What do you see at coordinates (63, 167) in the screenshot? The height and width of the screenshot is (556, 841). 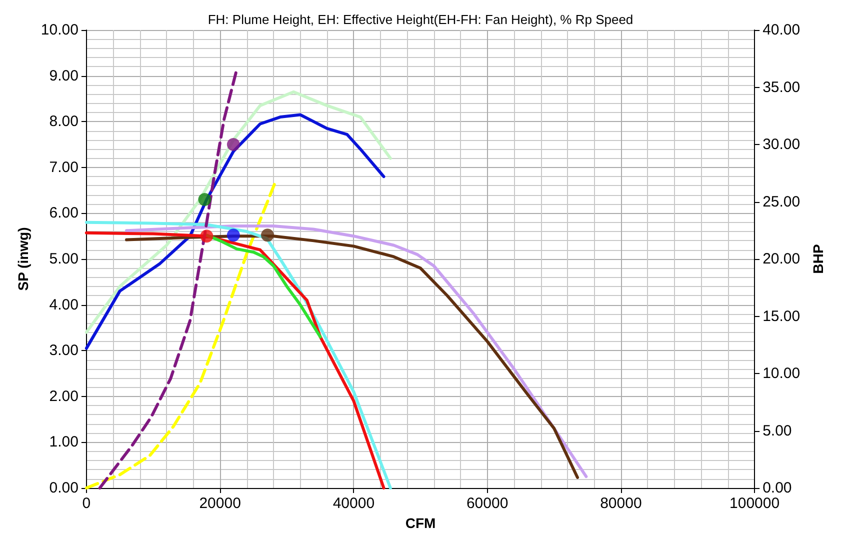 I see `y-tick-label: 7.00` at bounding box center [63, 167].